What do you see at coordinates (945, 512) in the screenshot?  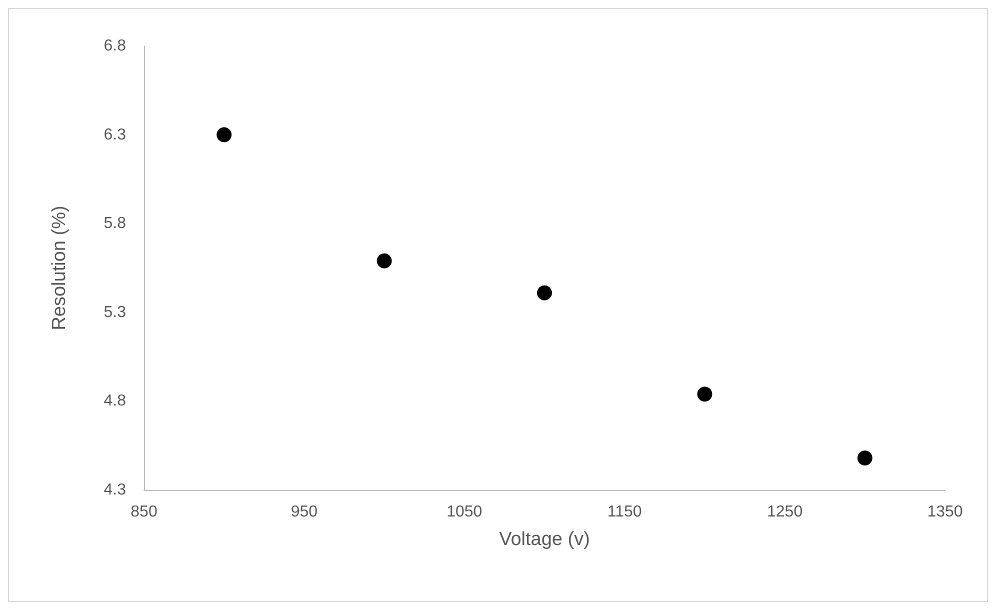 I see `x-tick-label: 1350` at bounding box center [945, 512].